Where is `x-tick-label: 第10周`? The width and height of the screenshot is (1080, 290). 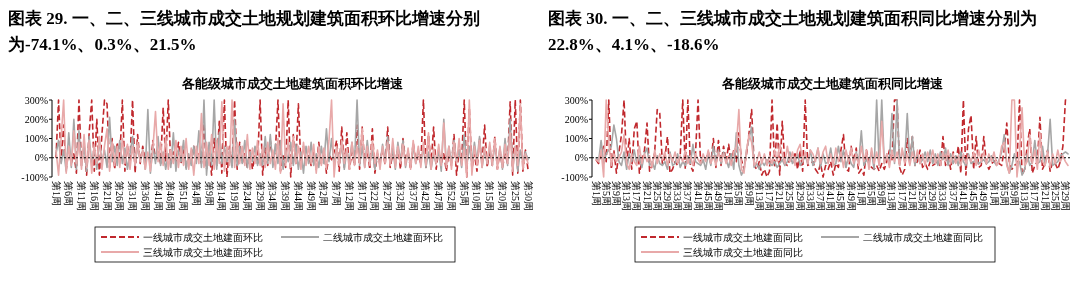 x-tick-label: 第10周 is located at coordinates (477, 196).